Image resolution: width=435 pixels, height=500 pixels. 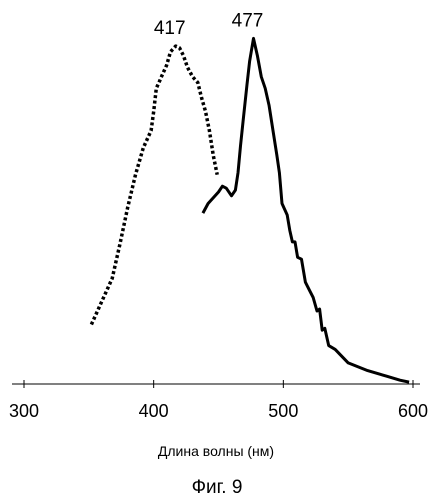 What do you see at coordinates (154, 411) in the screenshot?
I see `x-tick-label-400: 400` at bounding box center [154, 411].